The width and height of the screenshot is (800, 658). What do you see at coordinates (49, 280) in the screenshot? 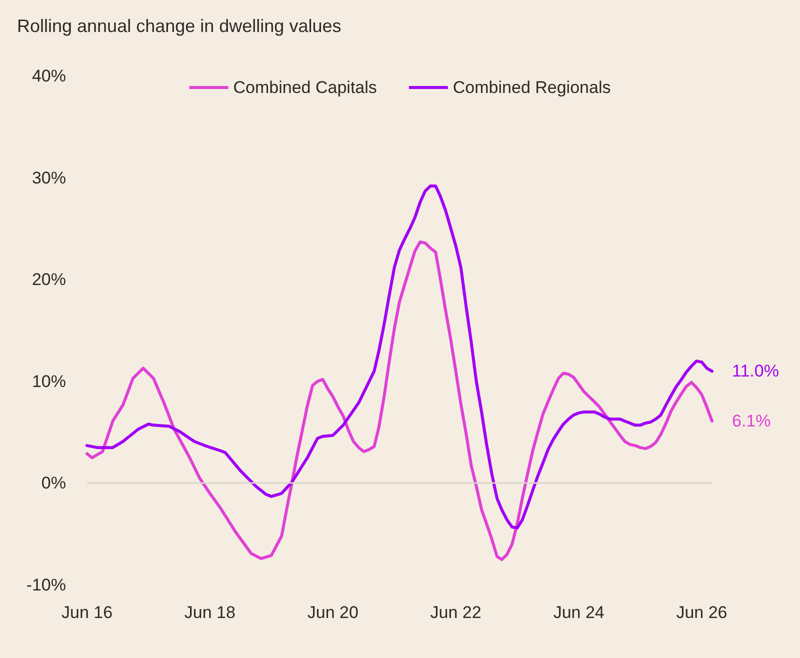
I see `y-tick-label: 20%` at bounding box center [49, 280].